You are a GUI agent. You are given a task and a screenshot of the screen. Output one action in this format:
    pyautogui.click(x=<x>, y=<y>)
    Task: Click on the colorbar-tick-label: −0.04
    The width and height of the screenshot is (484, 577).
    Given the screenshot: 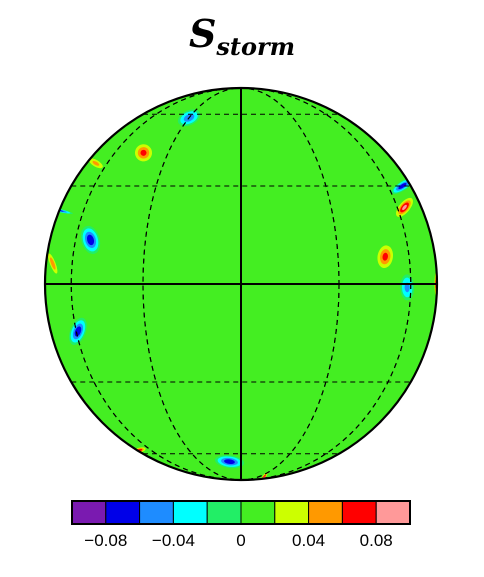 What is the action you would take?
    pyautogui.click(x=173, y=540)
    